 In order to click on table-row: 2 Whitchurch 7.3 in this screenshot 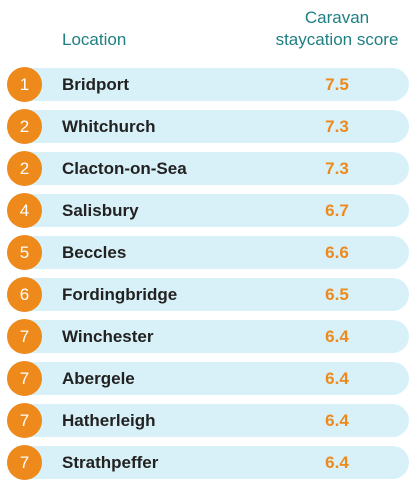, I will do `click(207, 127)`.